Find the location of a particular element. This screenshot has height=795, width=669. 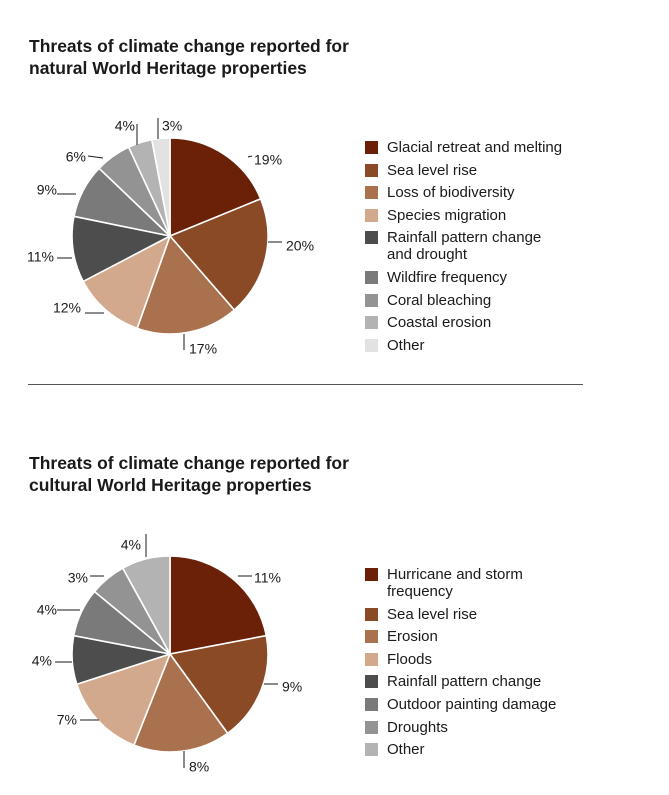

data-label: 7% is located at coordinates (67, 720).